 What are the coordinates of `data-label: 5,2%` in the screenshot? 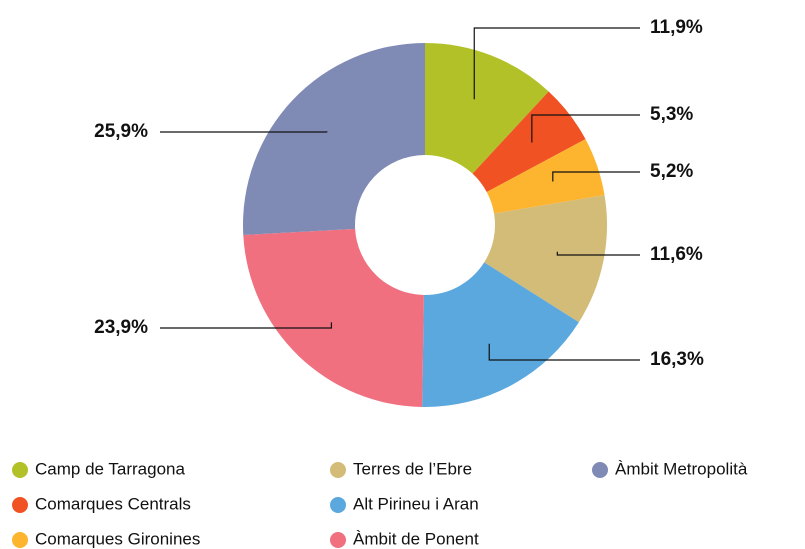 It's located at (671, 171).